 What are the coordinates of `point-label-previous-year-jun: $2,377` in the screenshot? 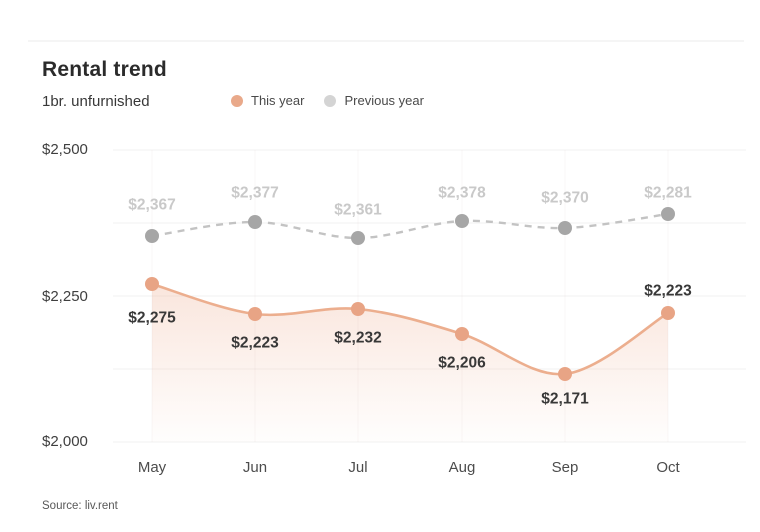 It's located at (254, 193).